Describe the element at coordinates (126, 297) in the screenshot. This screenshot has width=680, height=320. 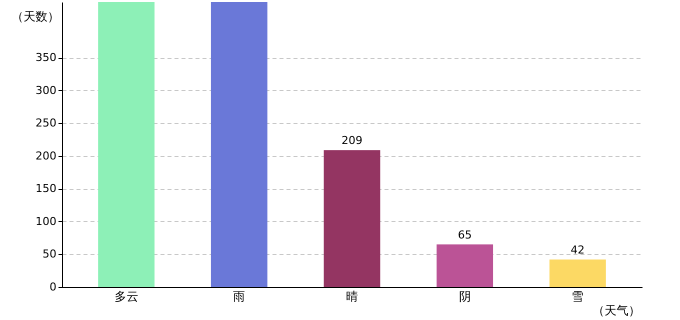
I see `x-tick-label: 多云` at that location.